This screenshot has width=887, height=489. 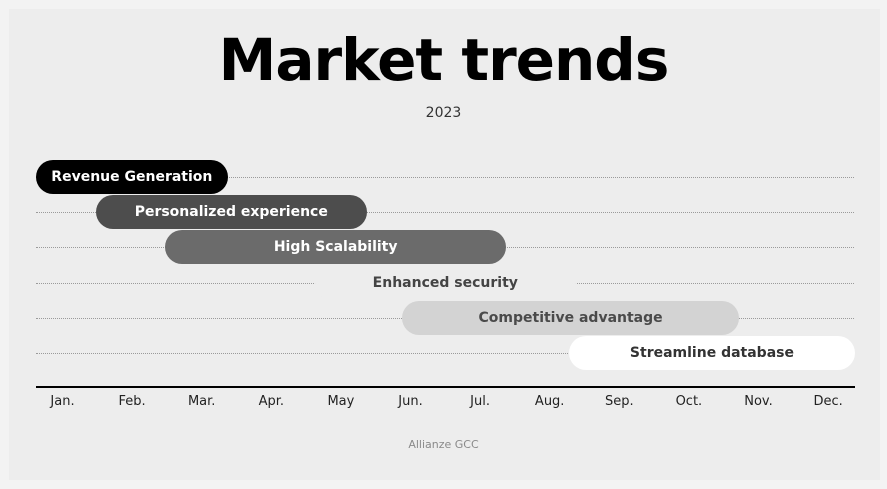 What do you see at coordinates (443, 113) in the screenshot?
I see `page-subtitle: 2023` at bounding box center [443, 113].